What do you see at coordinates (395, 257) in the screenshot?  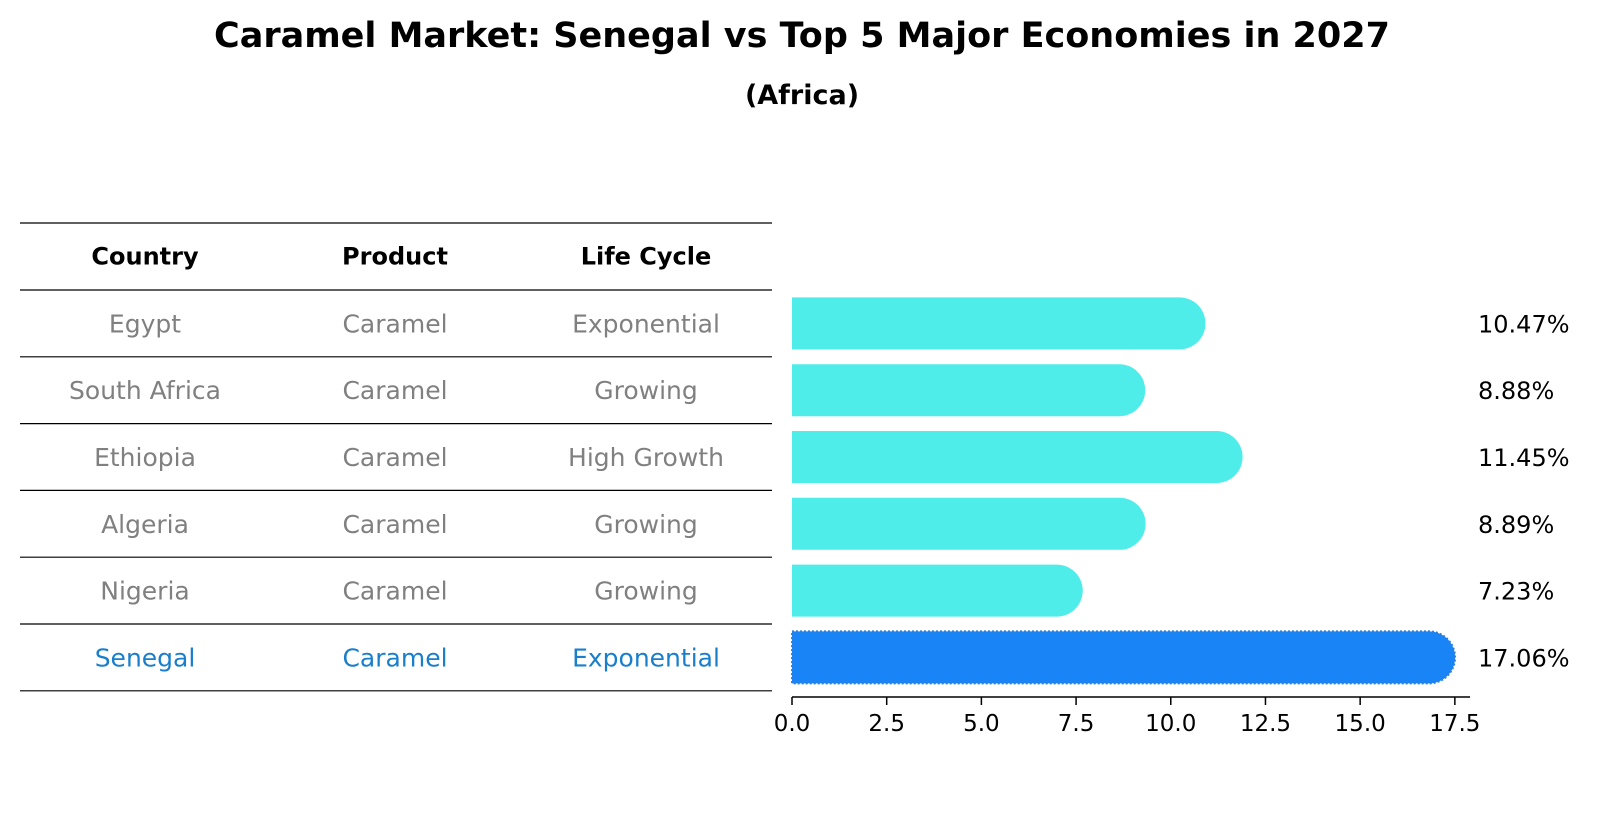 I see `table-header-product: Product` at bounding box center [395, 257].